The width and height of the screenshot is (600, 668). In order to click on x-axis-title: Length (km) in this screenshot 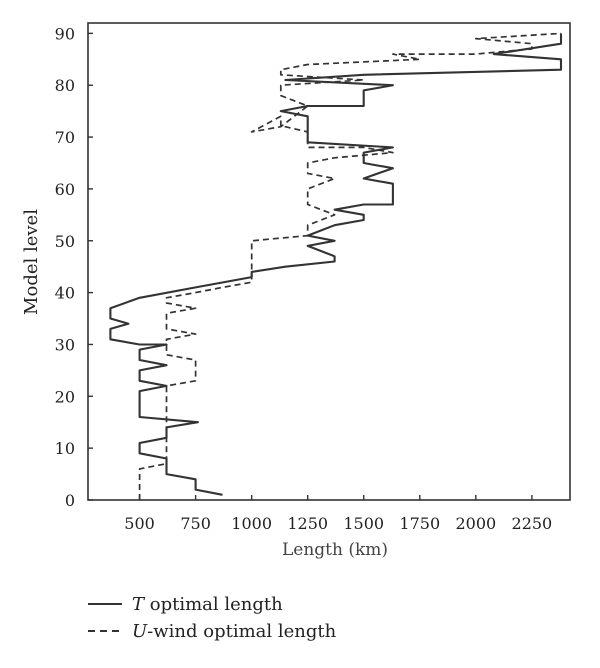, I will do `click(335, 550)`.